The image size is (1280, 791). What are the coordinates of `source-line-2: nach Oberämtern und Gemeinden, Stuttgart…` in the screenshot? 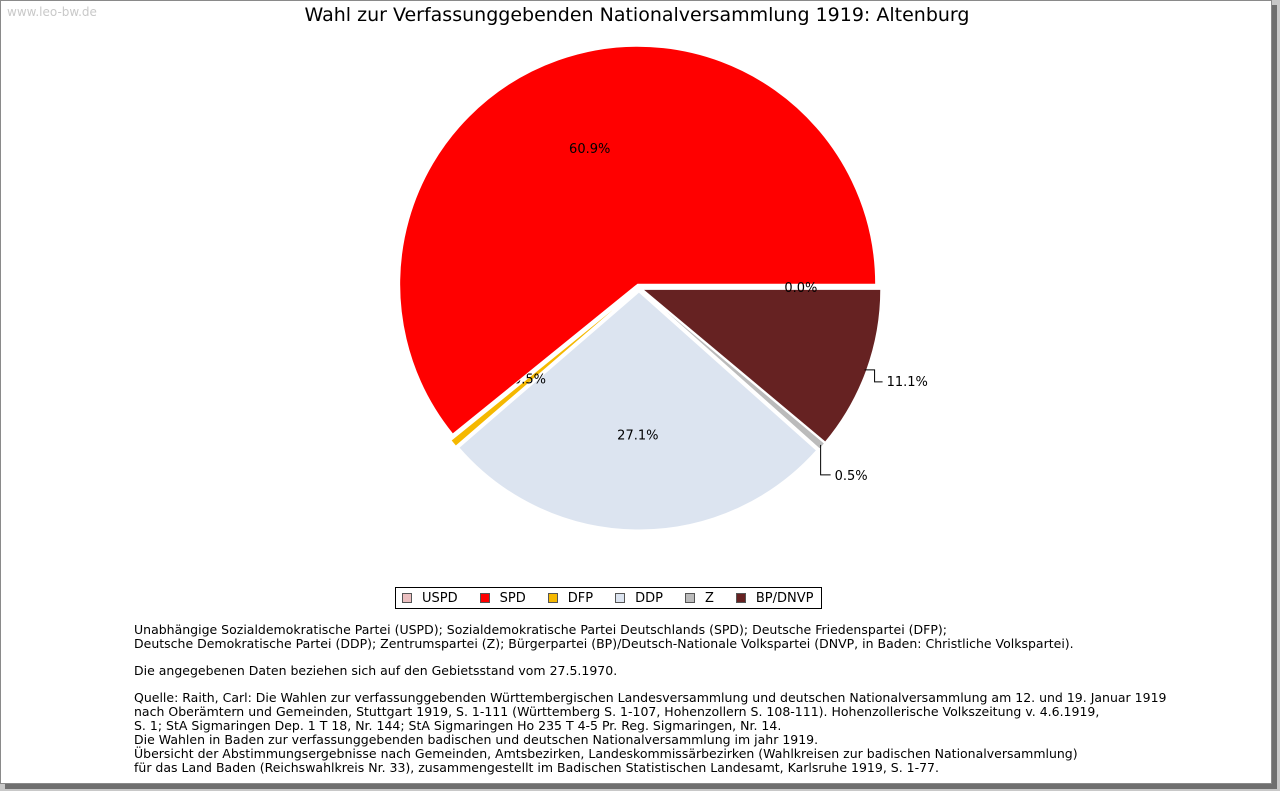 It's located at (617, 711).